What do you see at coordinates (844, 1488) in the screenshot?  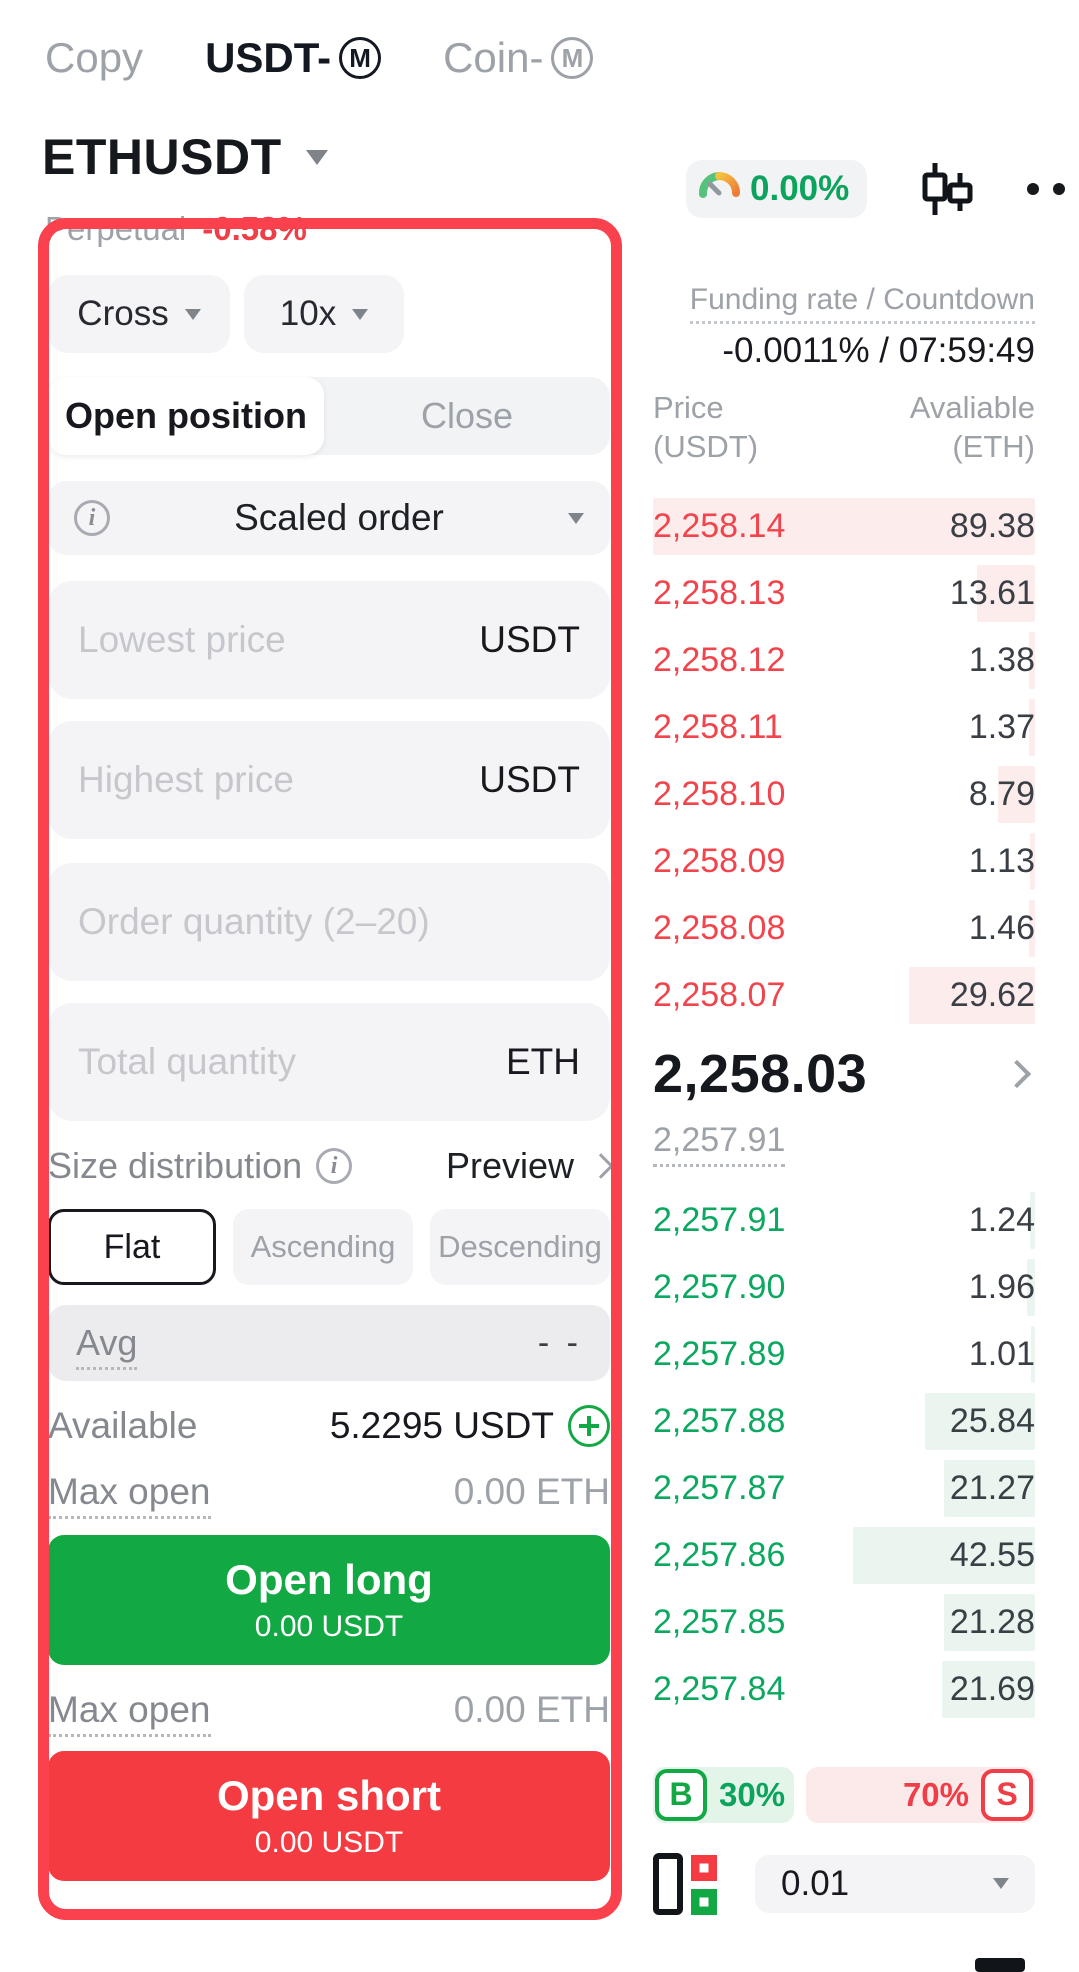 I see `bid-row: 2,257.87 21.27` at bounding box center [844, 1488].